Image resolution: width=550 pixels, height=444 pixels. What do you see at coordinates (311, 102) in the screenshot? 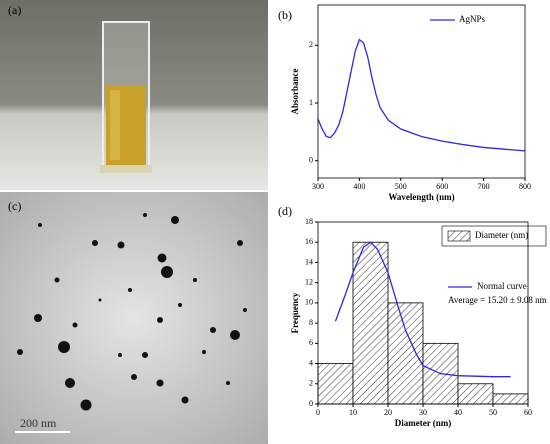
I see `y-tick-label: 1` at bounding box center [311, 102].